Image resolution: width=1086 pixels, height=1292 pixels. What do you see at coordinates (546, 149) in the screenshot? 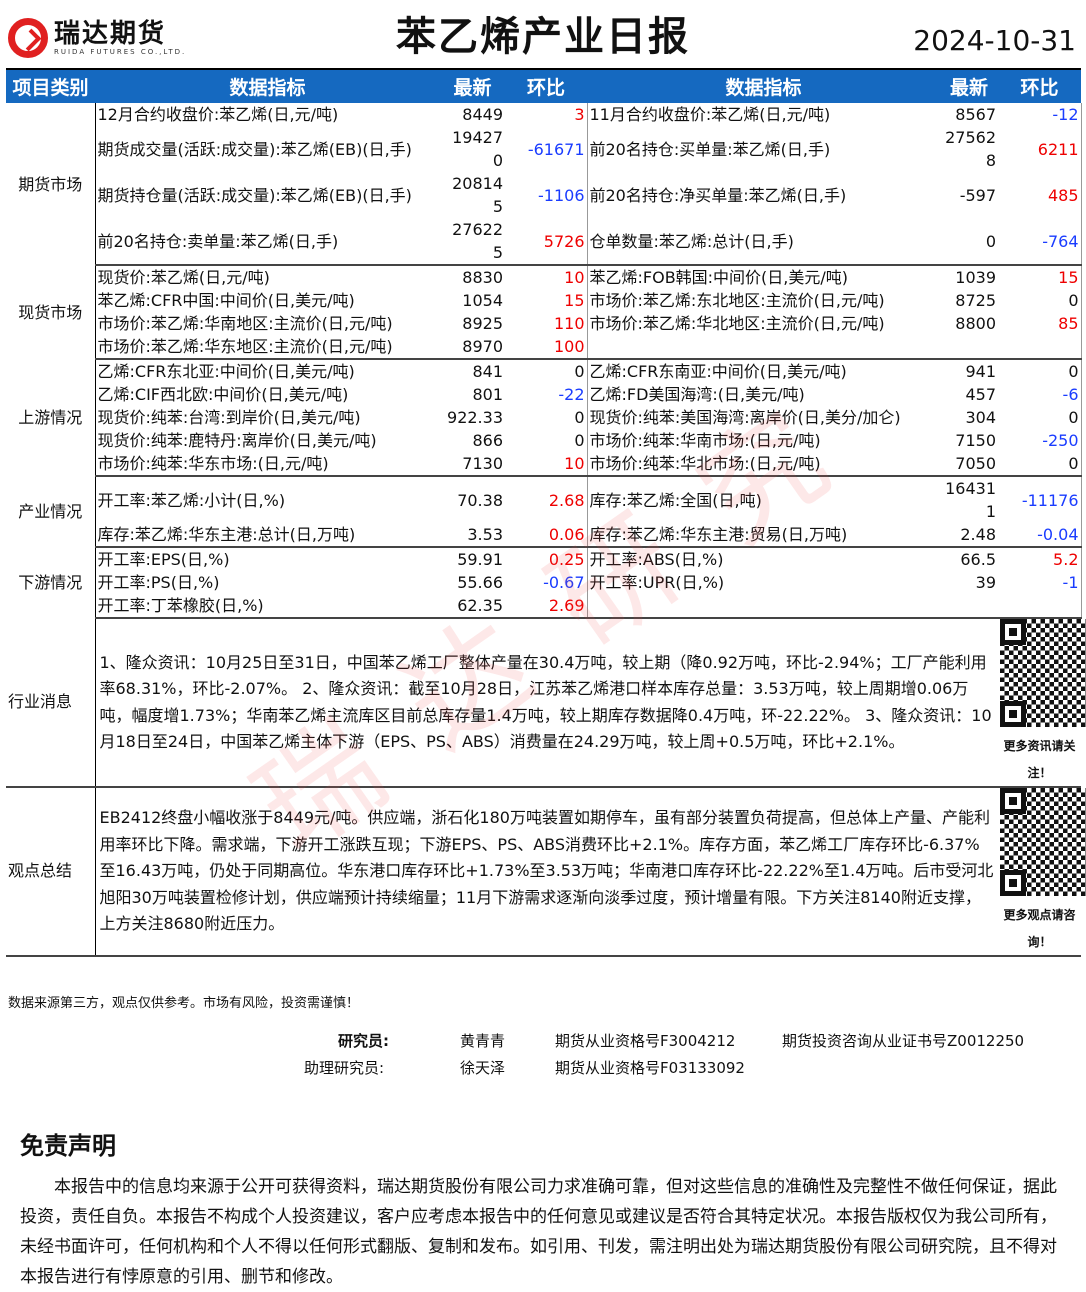
I see `change-value: -61671` at bounding box center [546, 149].